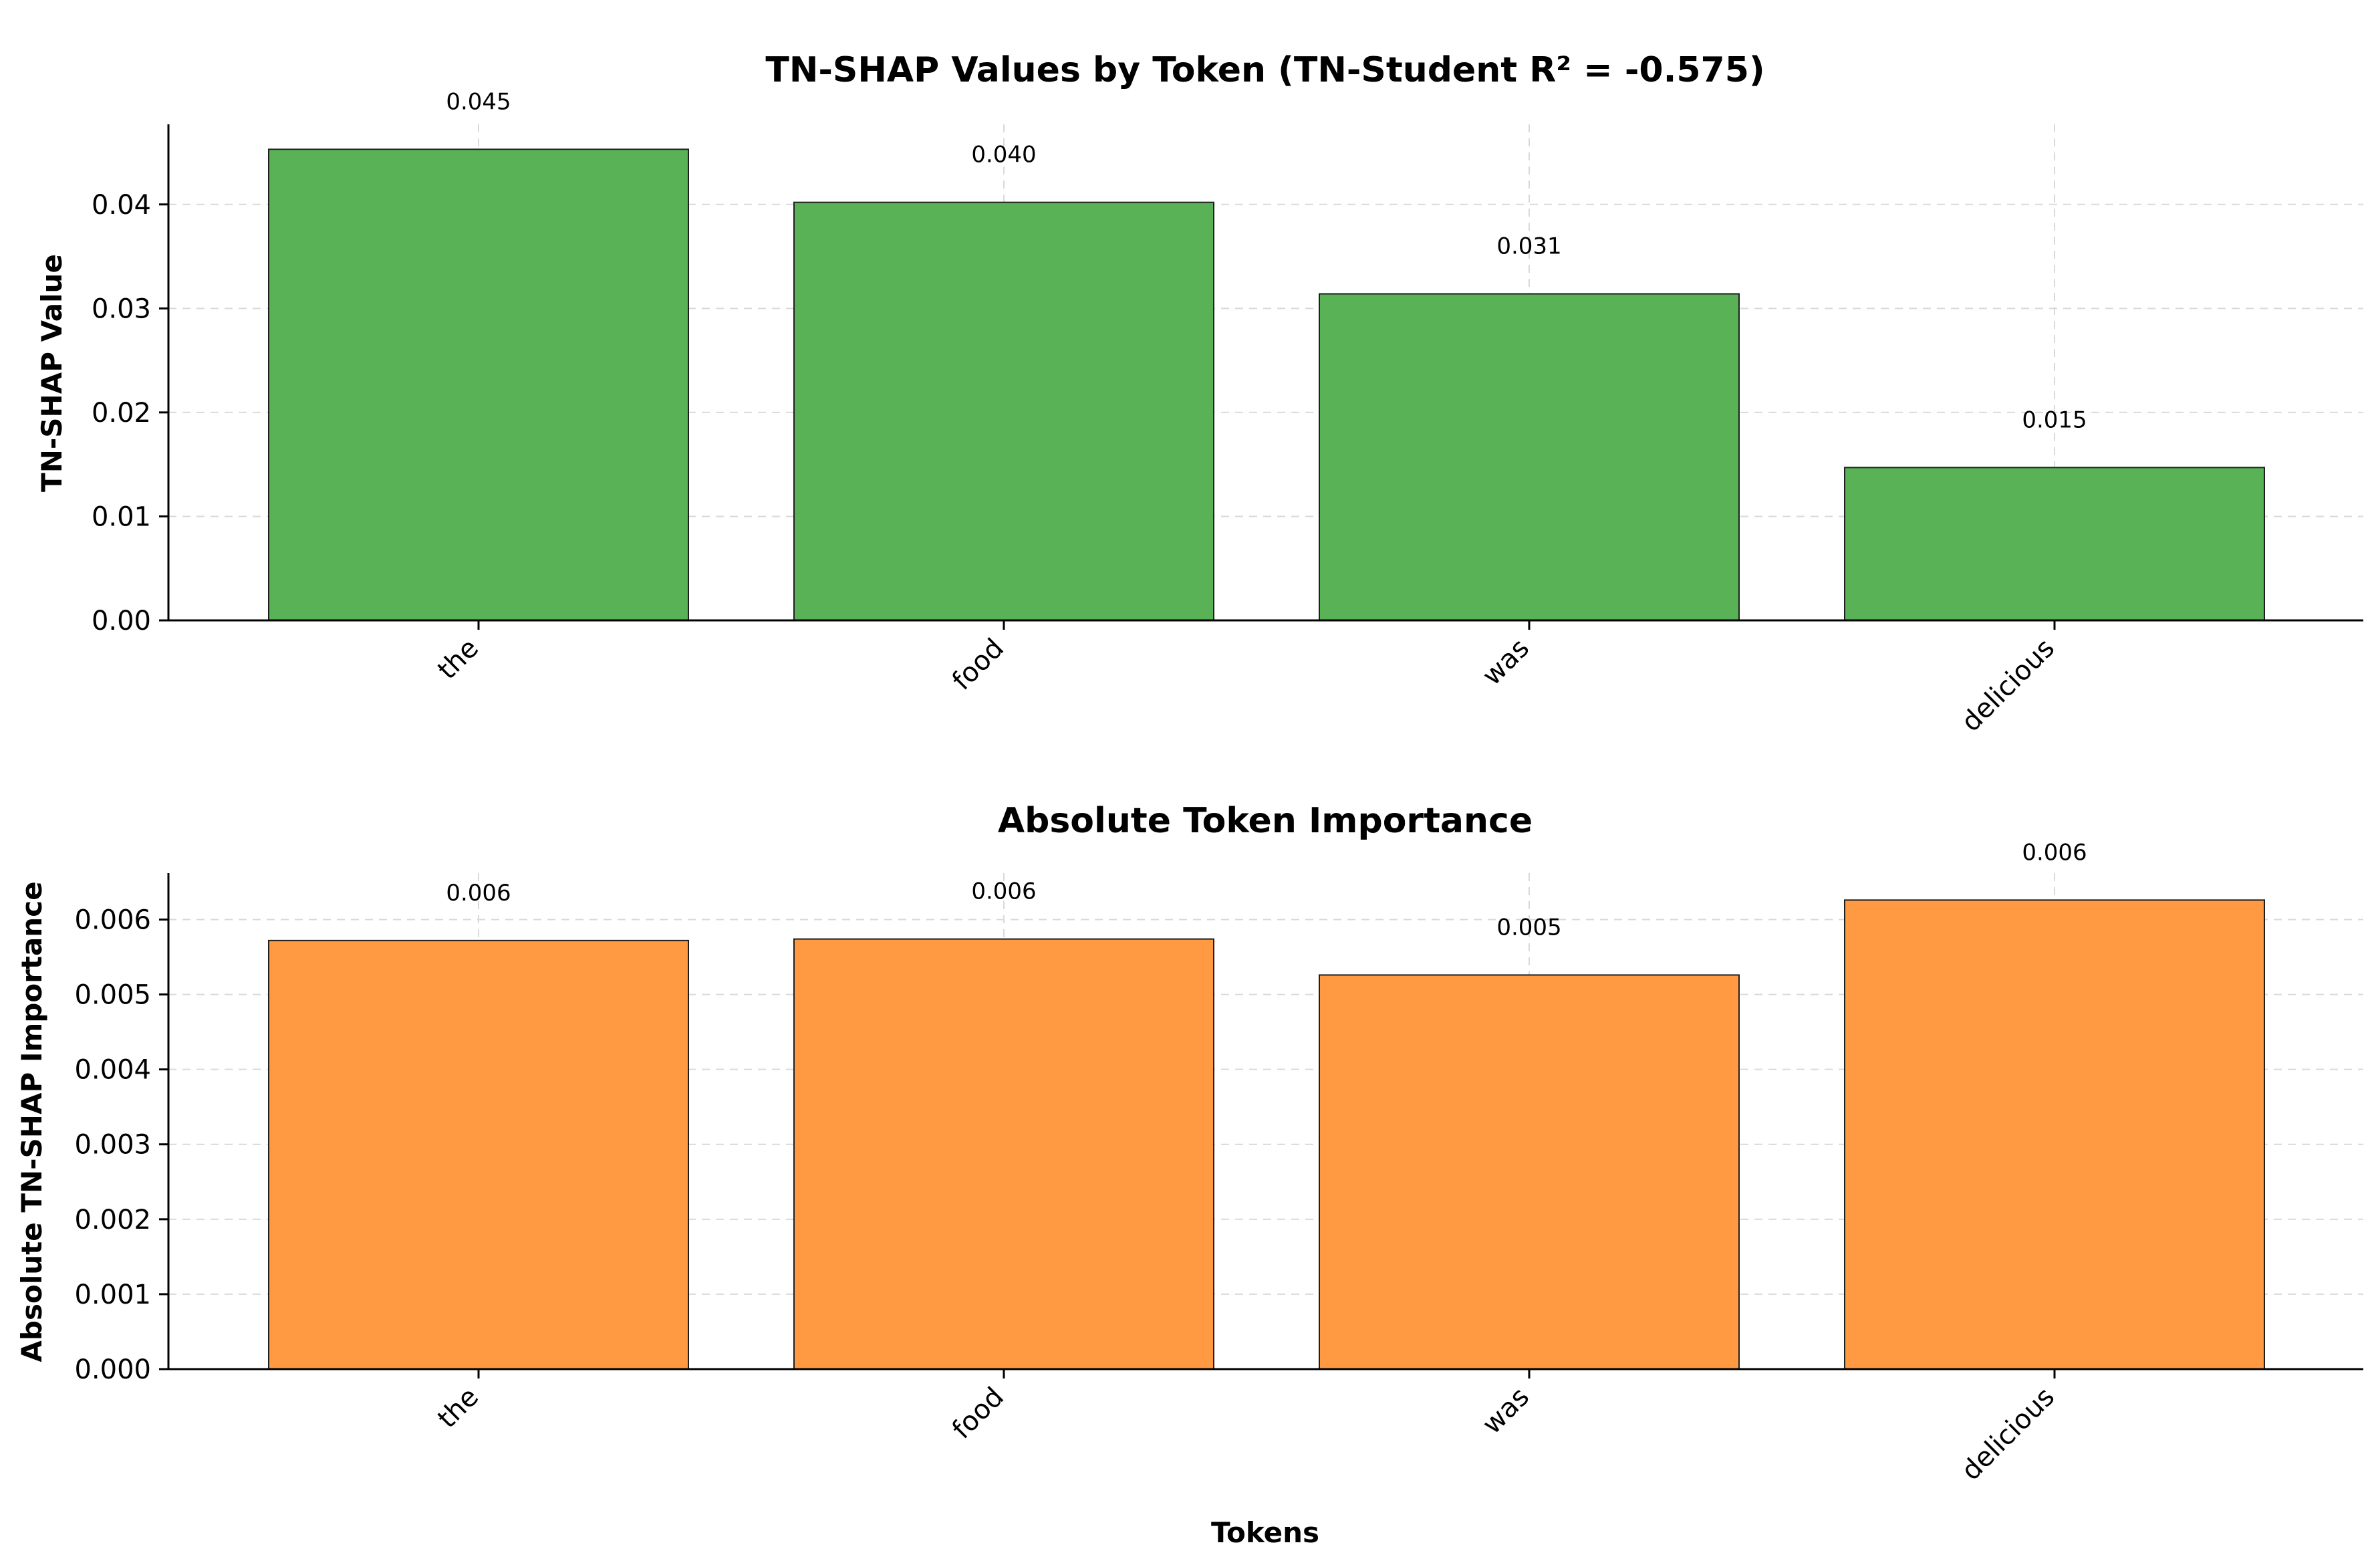  I want to click on top-bar-delicious, so click(2054, 544).